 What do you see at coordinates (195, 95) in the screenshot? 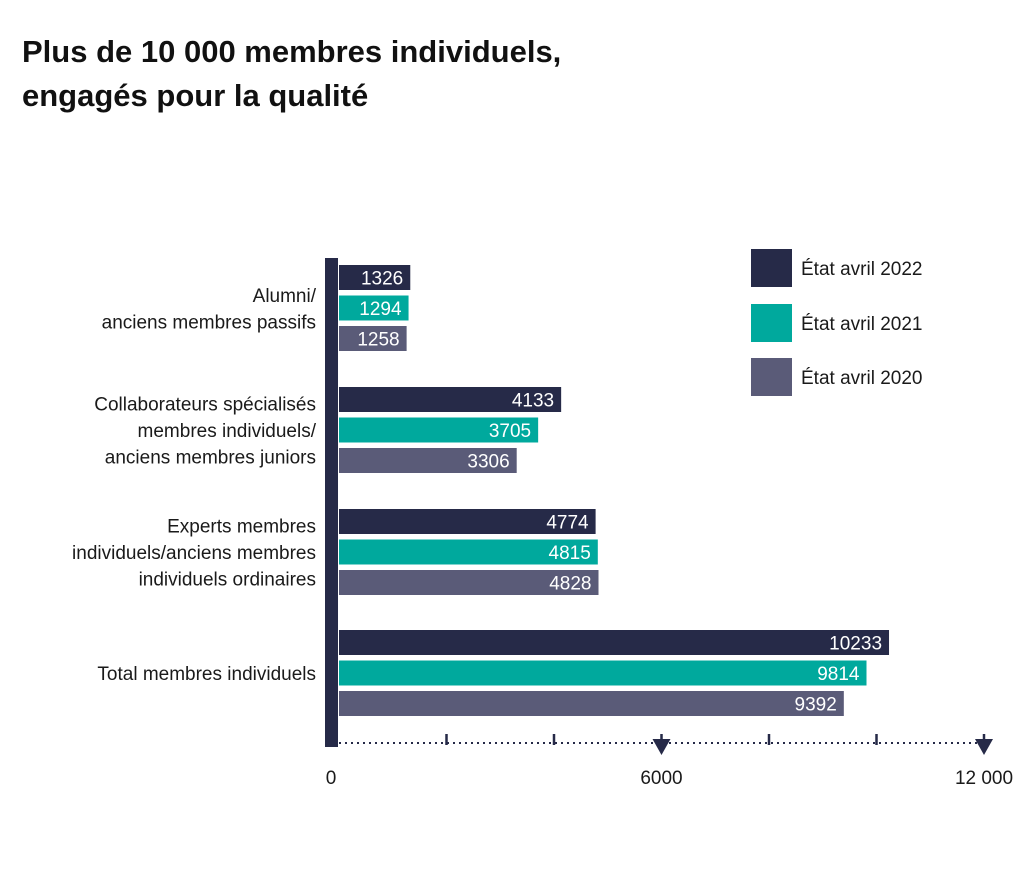
I see `chart-title-line-2: engagés pour la qualité` at bounding box center [195, 95].